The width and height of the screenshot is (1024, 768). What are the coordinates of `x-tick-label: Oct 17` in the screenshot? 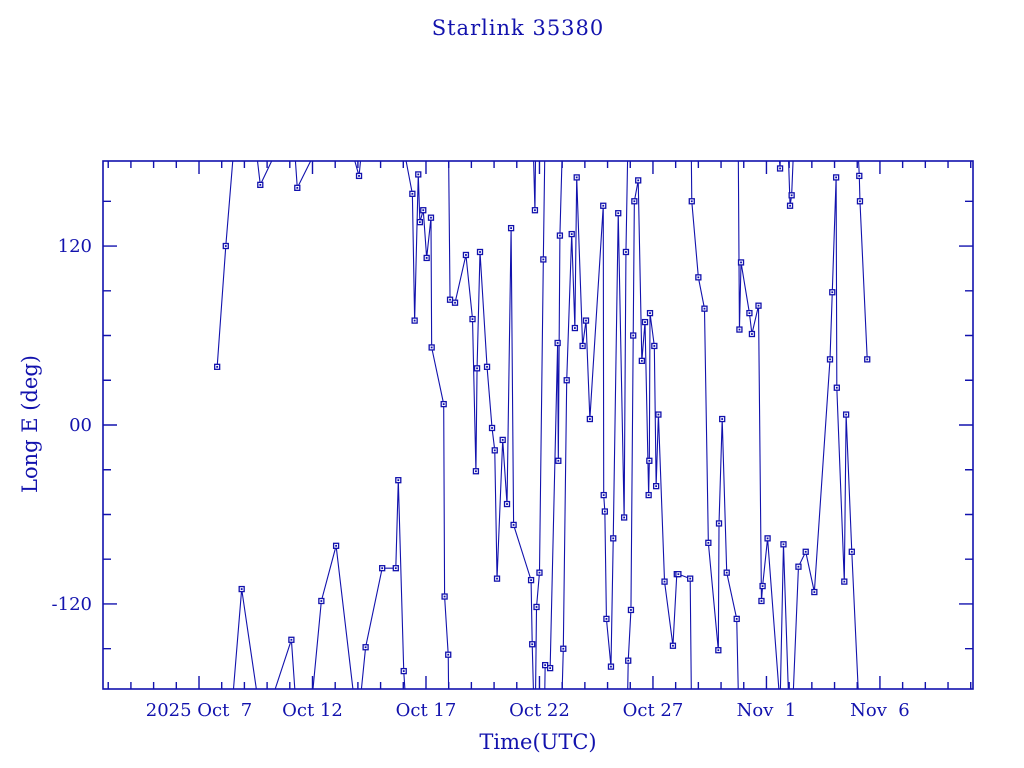 It's located at (426, 710).